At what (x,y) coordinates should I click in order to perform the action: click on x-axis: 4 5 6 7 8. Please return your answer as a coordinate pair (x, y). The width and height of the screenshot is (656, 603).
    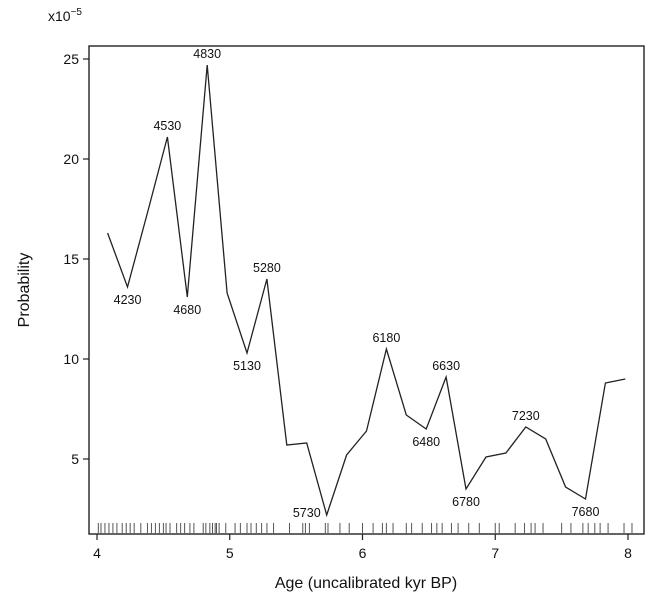
    Looking at the image, I should click on (362, 547).